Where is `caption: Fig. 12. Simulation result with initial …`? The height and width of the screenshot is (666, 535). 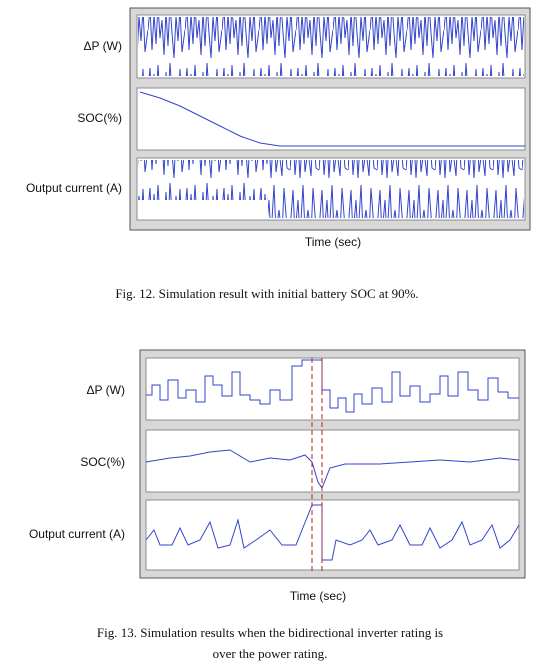 caption: Fig. 12. Simulation result with initial … is located at coordinates (266, 293).